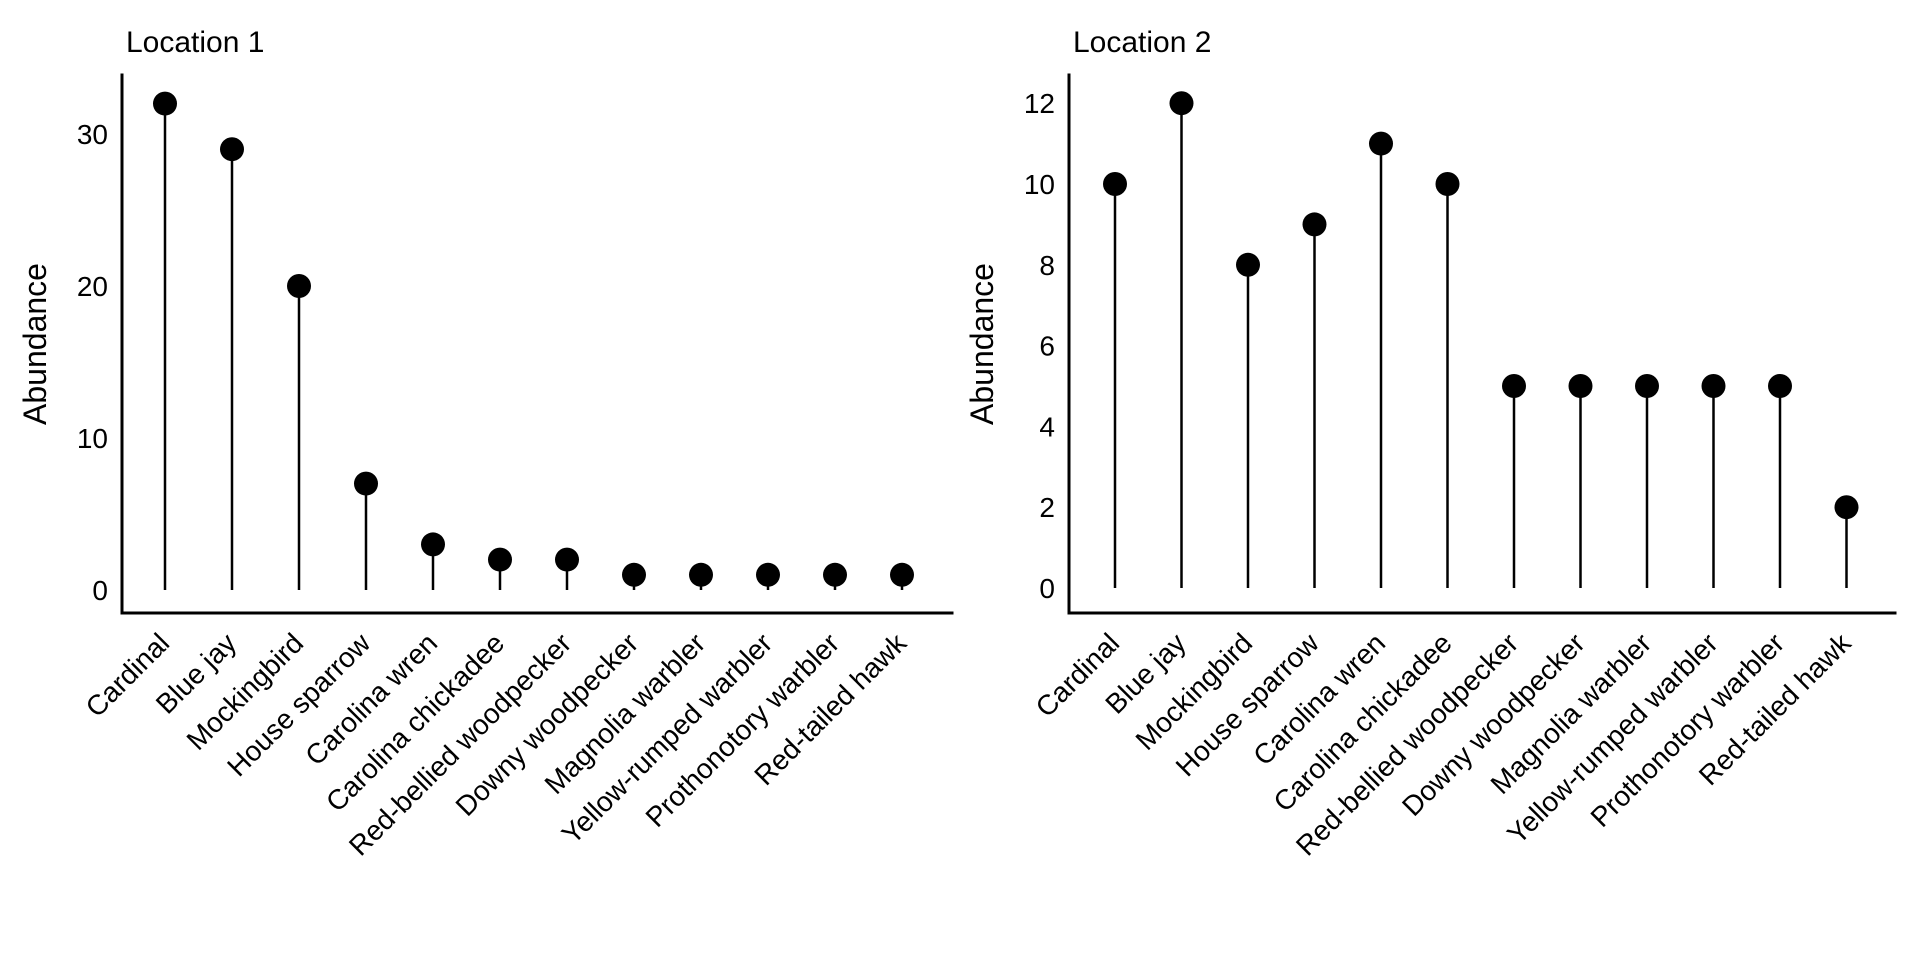  Describe the element at coordinates (92, 134) in the screenshot. I see `y-tick-label: 30` at that location.